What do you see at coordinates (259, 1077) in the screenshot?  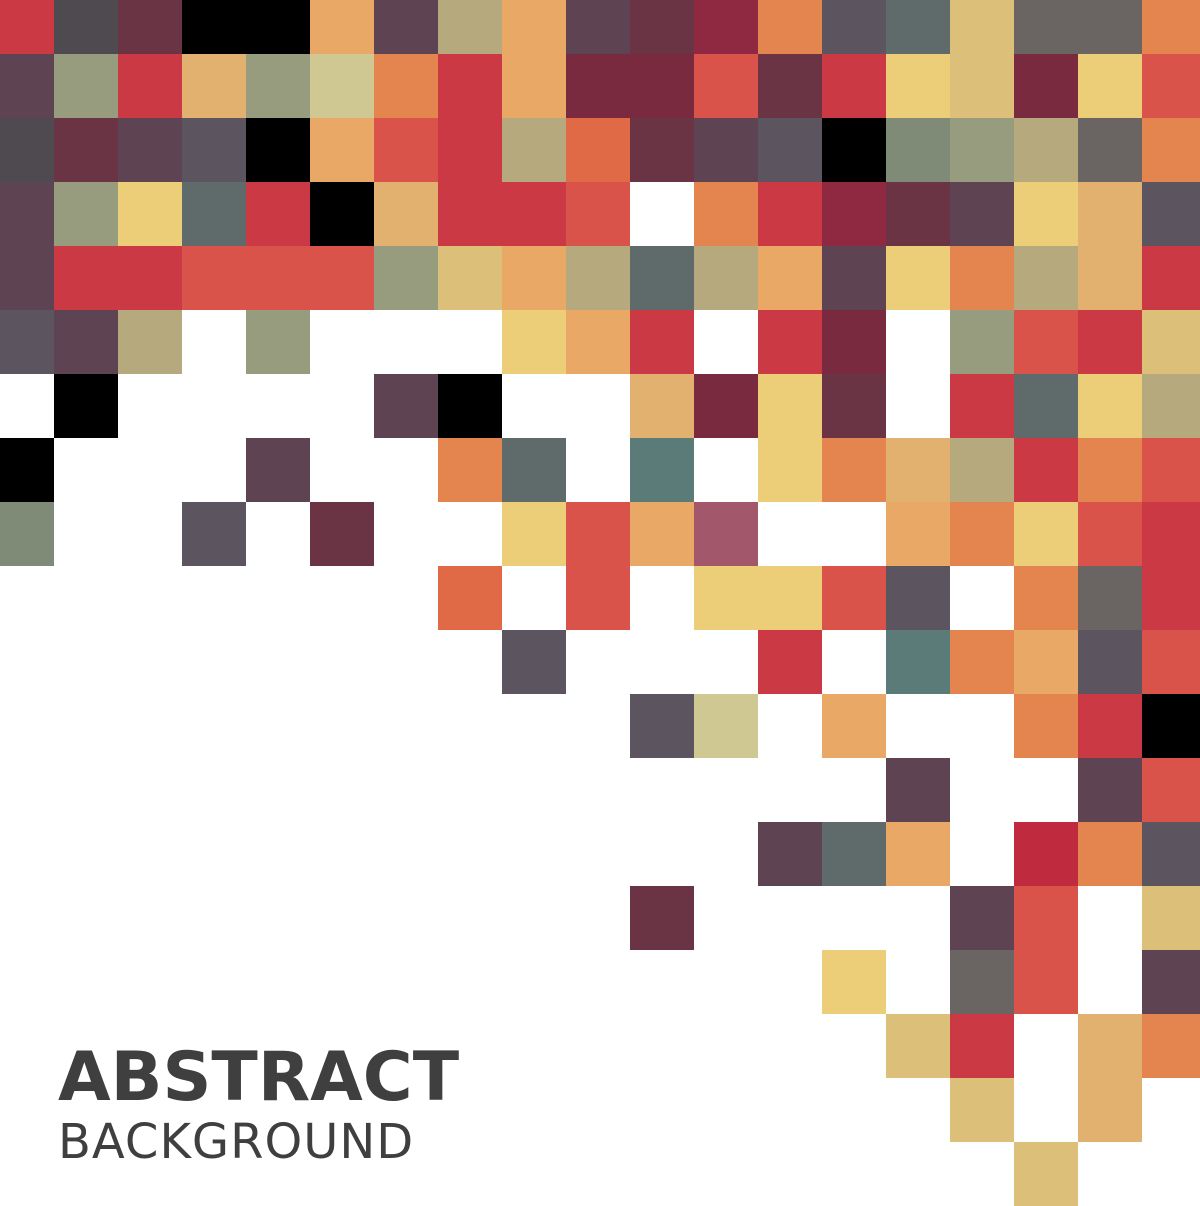 I see `title-abstract: ABSTRACT` at bounding box center [259, 1077].